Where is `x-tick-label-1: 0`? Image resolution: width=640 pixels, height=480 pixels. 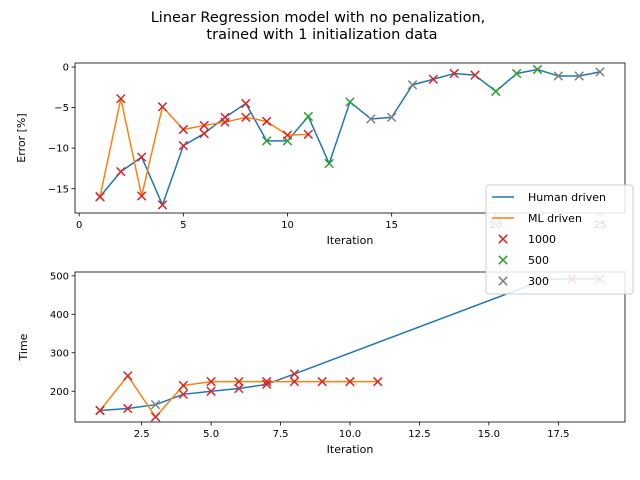
x-tick-label-1: 0 is located at coordinates (79, 225).